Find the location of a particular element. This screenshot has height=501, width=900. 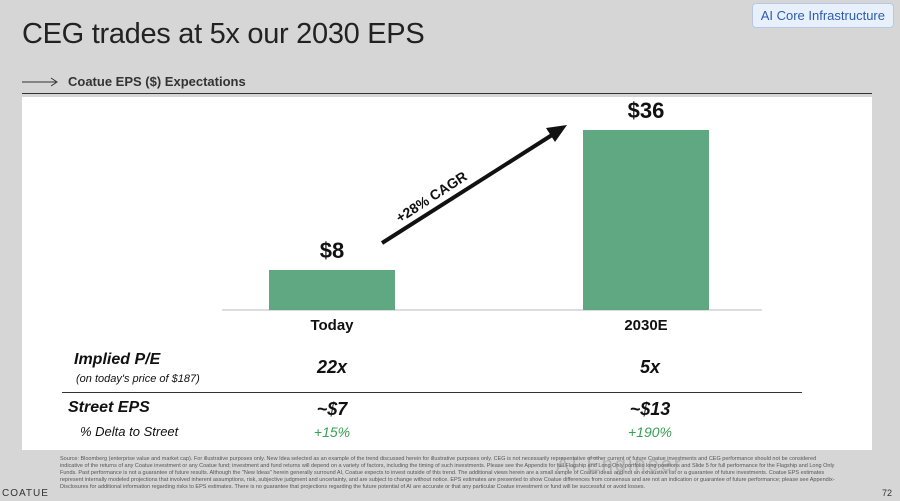

cagr-arrow is located at coordinates (473, 185).